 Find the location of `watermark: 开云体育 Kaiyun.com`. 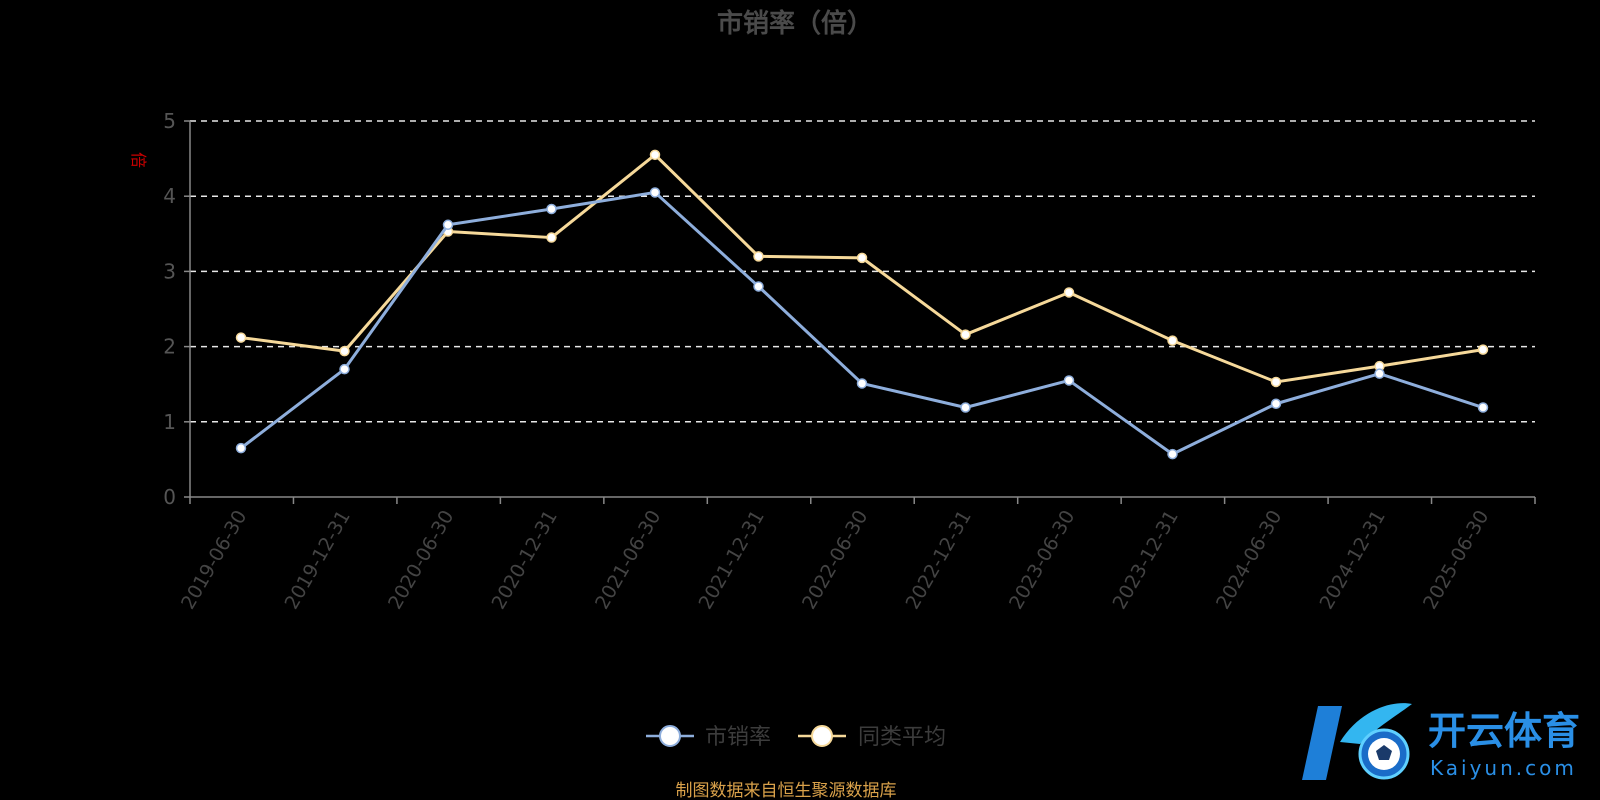

watermark: 开云体育 Kaiyun.com is located at coordinates (1441, 741).